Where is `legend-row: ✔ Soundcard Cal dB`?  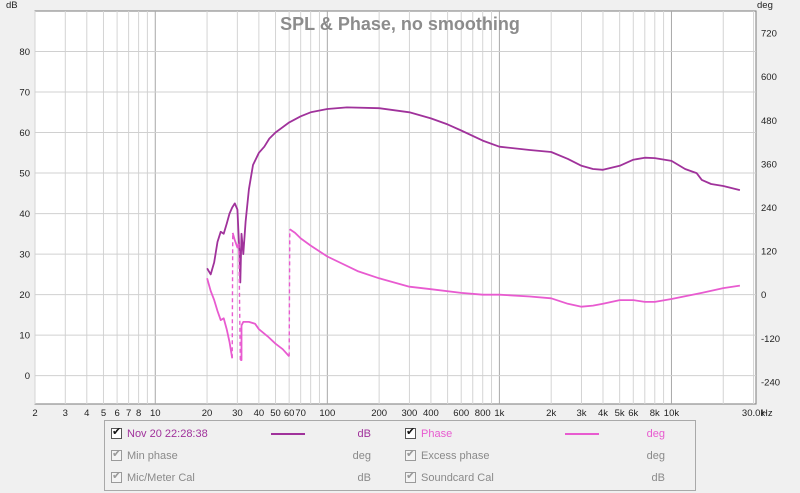
legend-row: ✔ Soundcard Cal dB is located at coordinates (545, 478).